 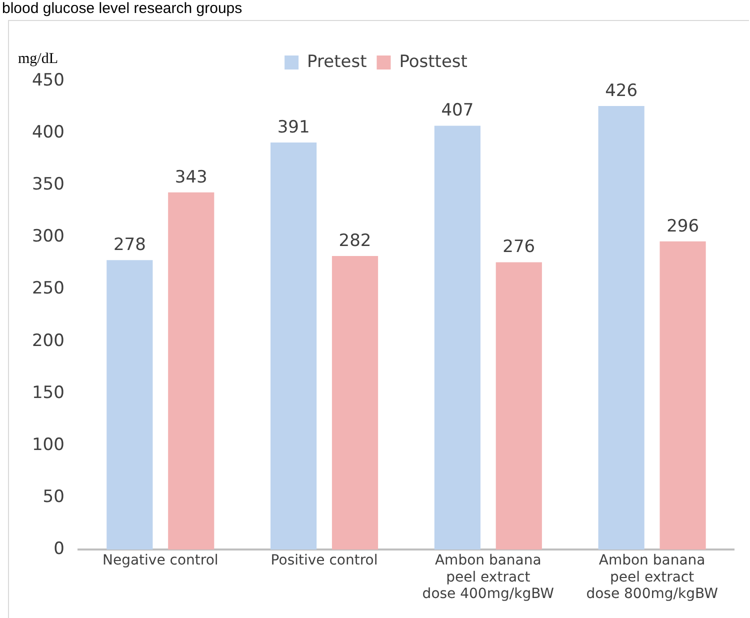 I want to click on data-label: 407, so click(x=457, y=110).